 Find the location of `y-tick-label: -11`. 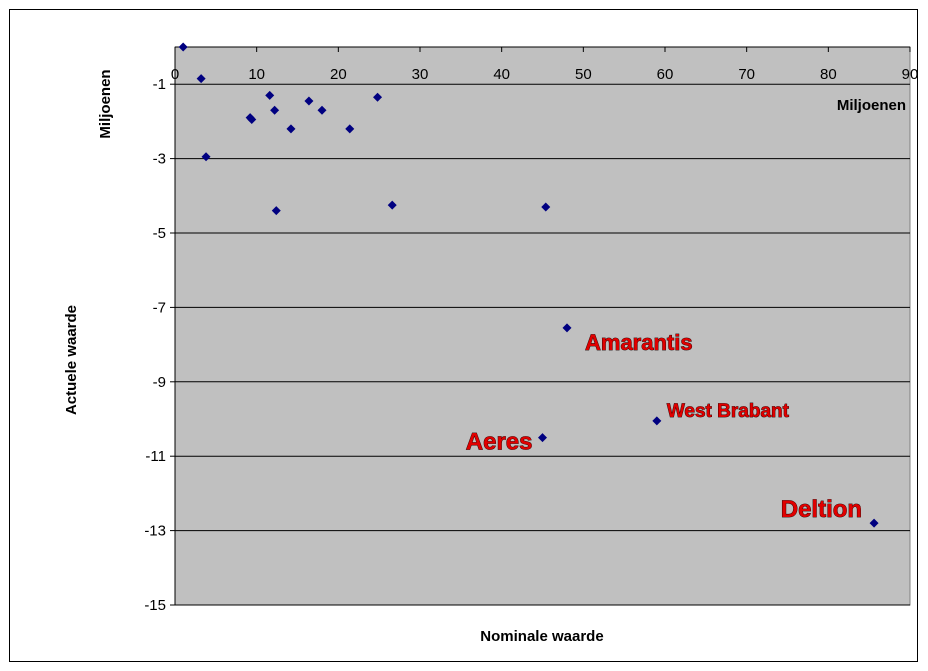

y-tick-label: -11 is located at coordinates (155, 456).